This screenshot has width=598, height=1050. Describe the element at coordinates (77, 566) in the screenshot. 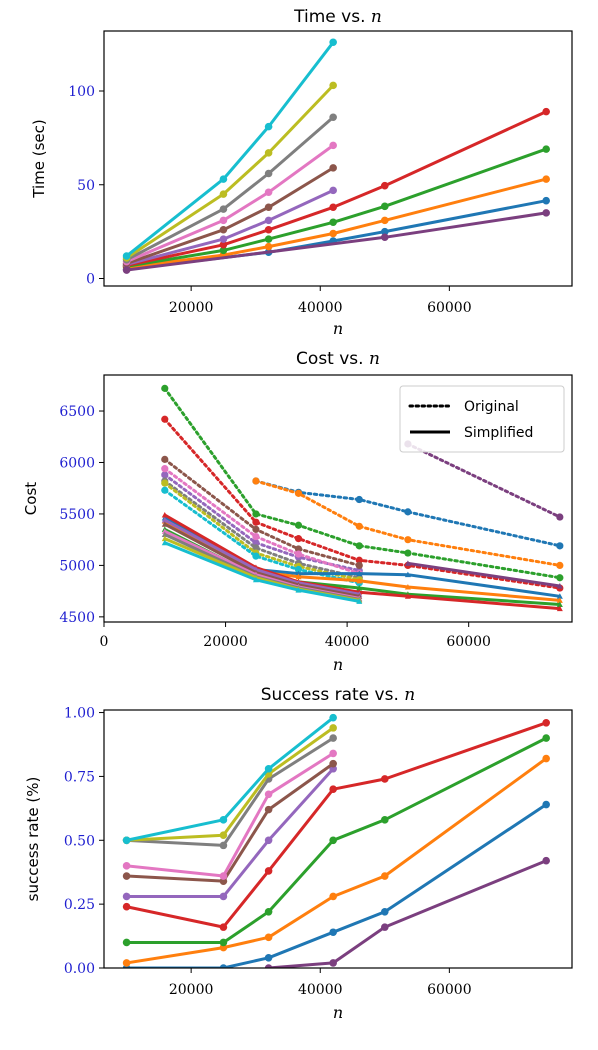

I see `y-tick-label: 5000` at that location.